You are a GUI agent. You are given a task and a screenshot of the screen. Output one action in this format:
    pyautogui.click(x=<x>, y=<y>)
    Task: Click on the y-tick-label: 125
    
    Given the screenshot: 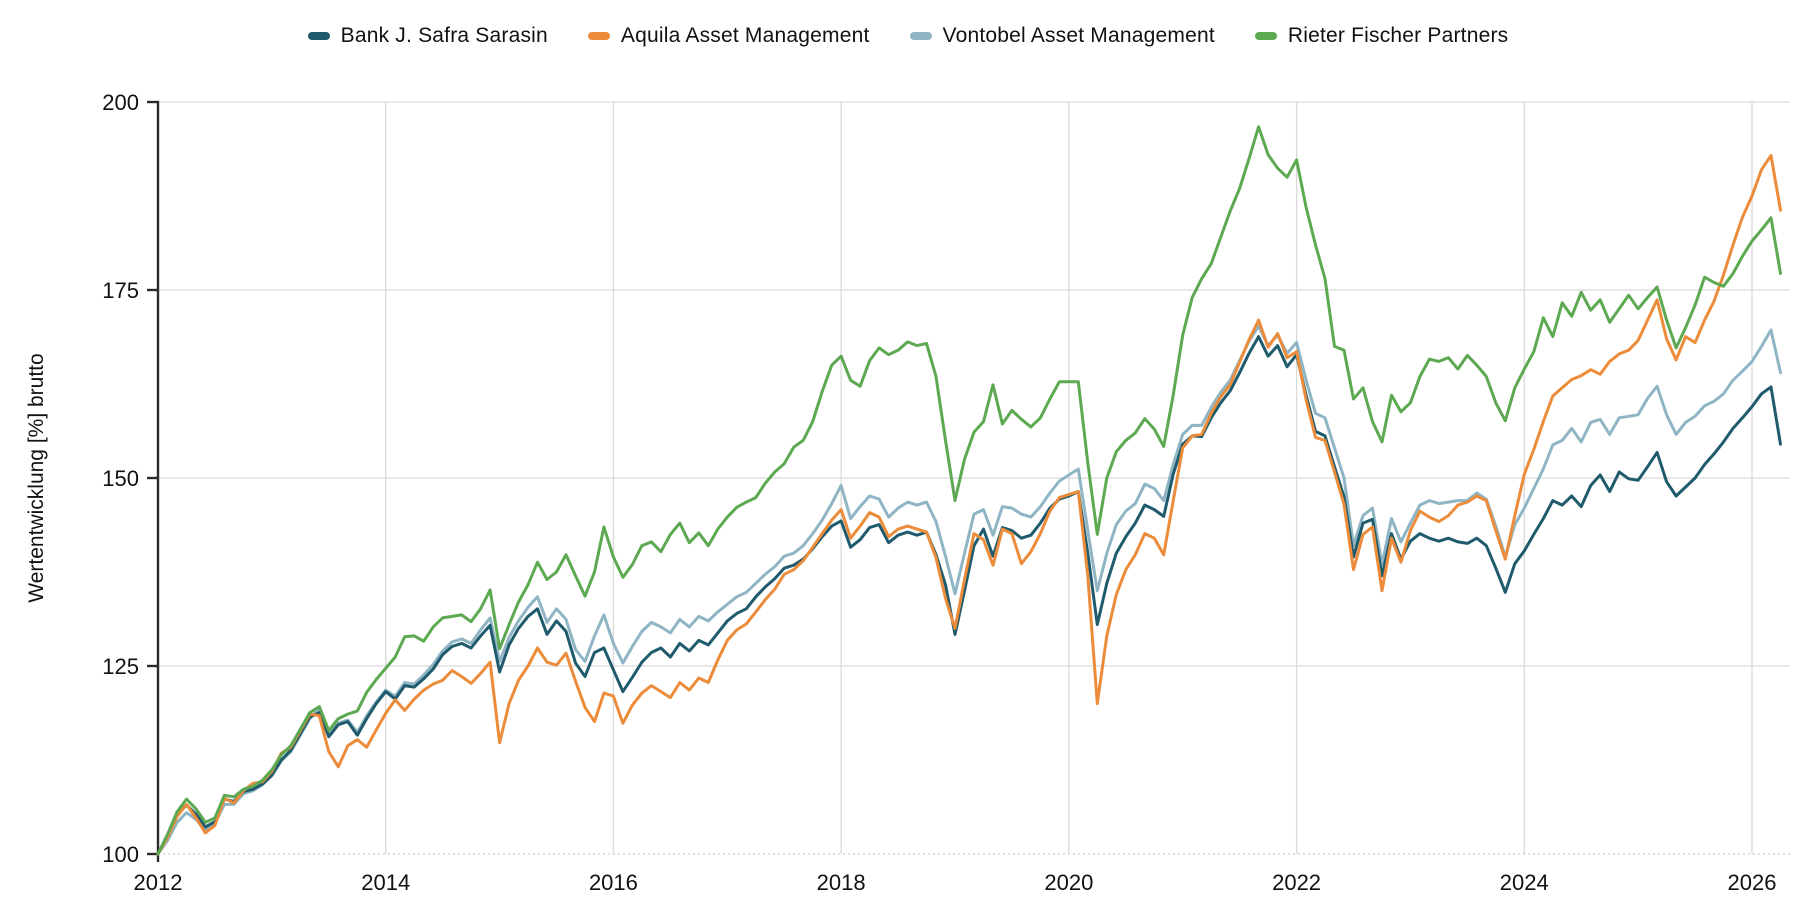 What is the action you would take?
    pyautogui.click(x=120, y=666)
    